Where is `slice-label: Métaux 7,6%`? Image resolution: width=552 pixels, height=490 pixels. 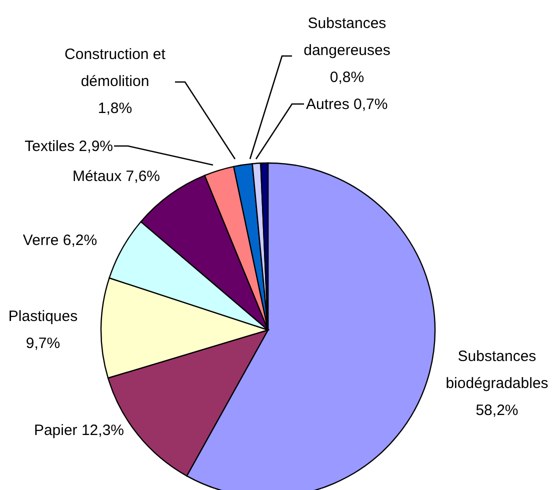 slice-label: Métaux 7,6% is located at coordinates (116, 176).